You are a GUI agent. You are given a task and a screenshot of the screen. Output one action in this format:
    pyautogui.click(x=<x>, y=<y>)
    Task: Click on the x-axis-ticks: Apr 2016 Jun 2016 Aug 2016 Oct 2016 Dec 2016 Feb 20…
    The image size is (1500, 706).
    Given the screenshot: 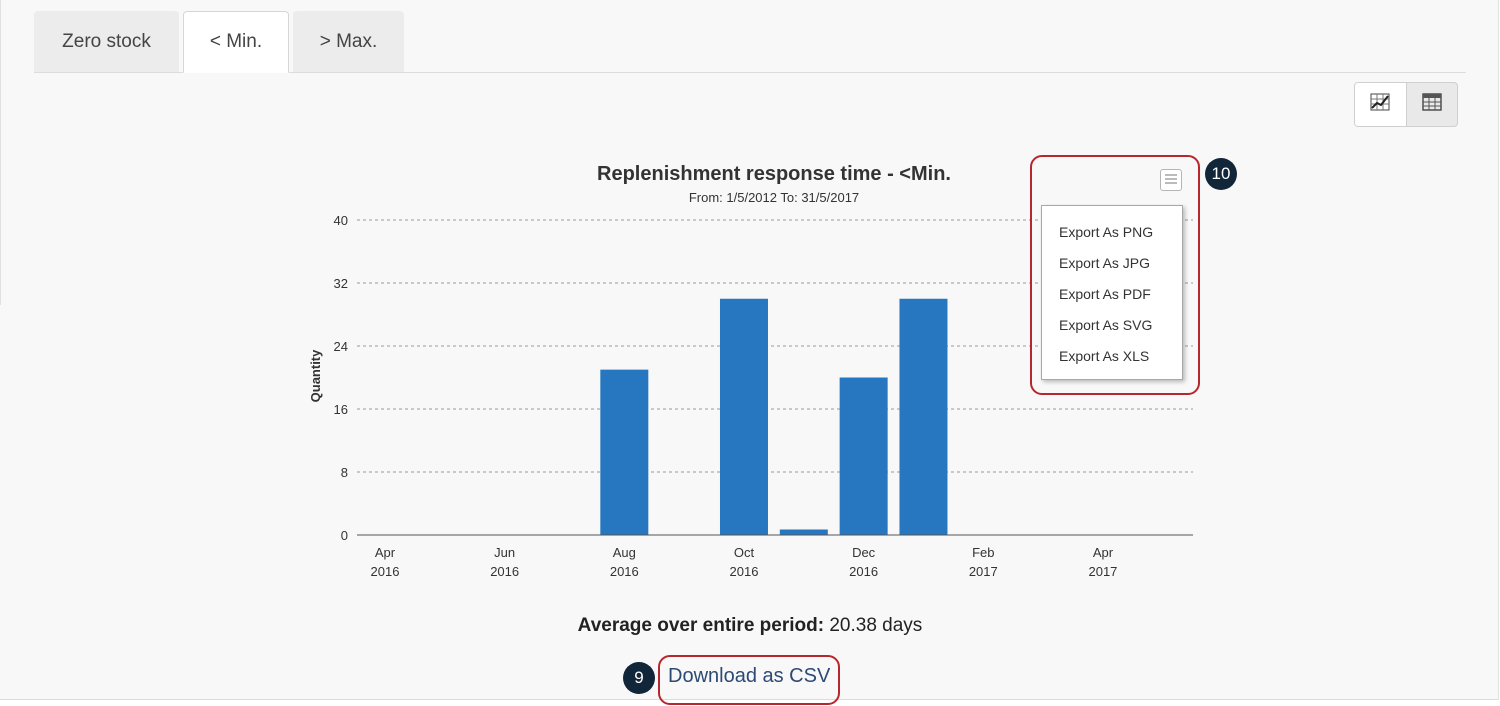 What is the action you would take?
    pyautogui.click(x=744, y=562)
    